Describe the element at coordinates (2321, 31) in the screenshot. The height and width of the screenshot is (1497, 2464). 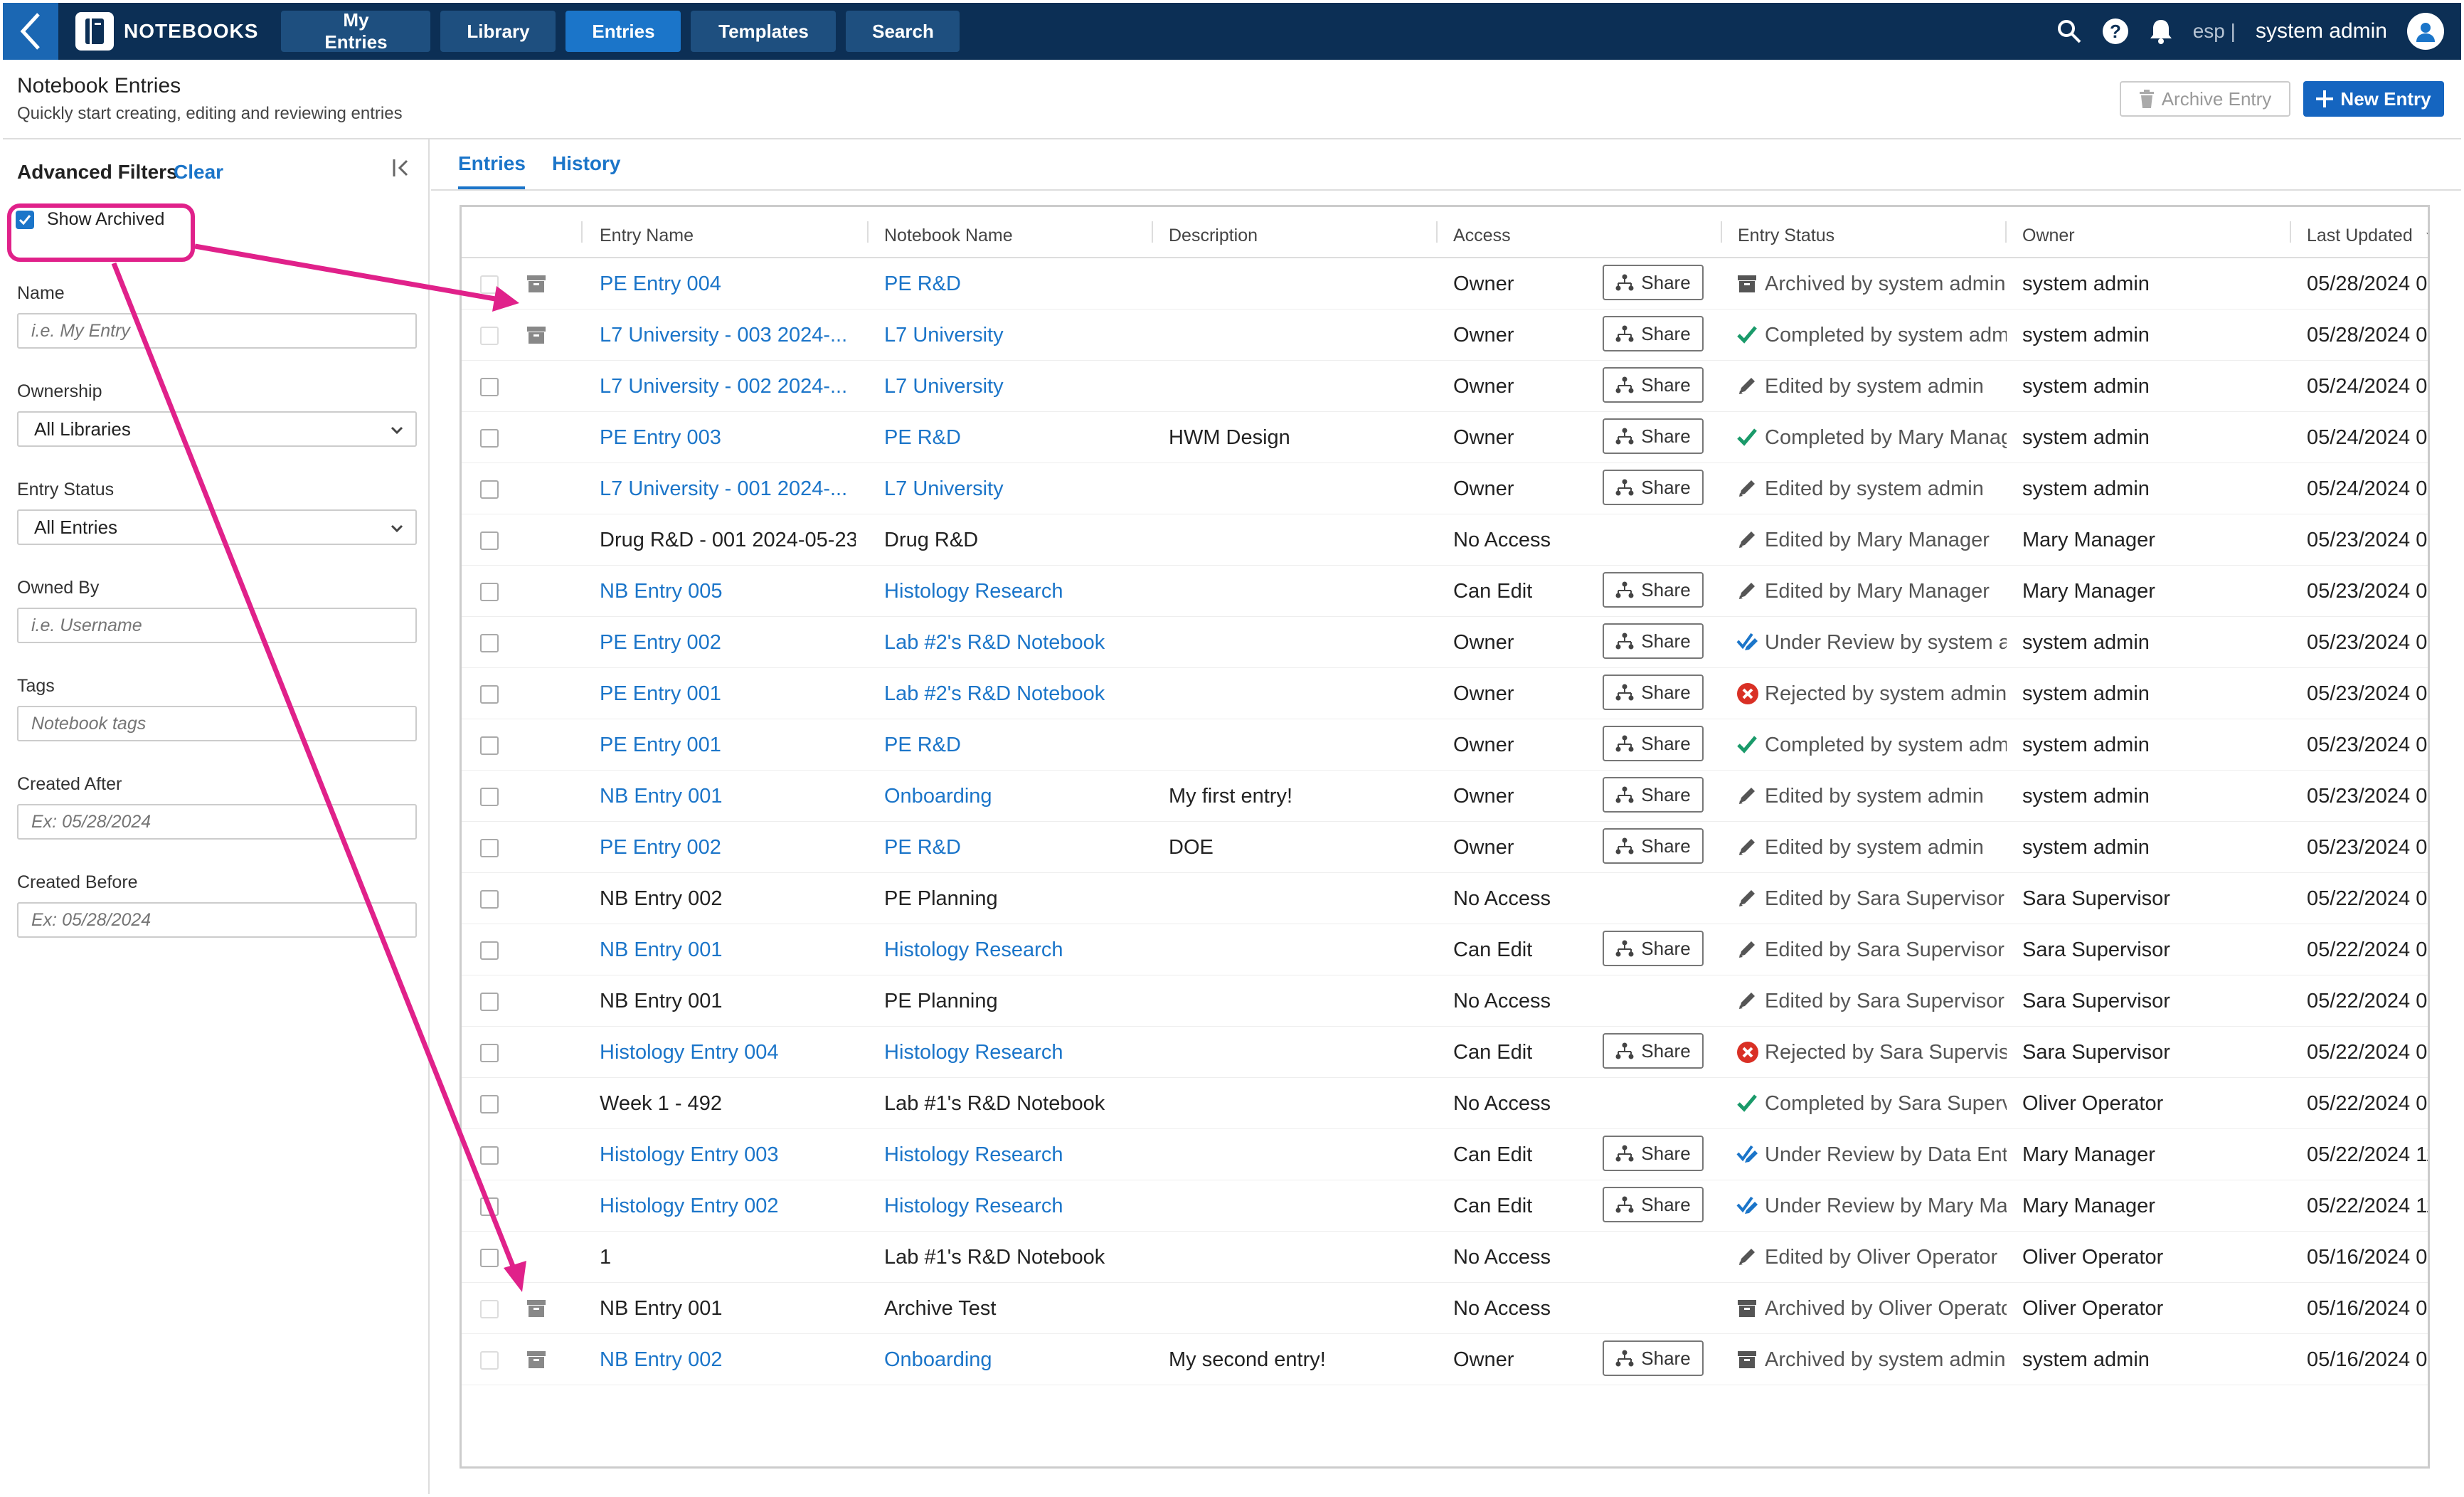
I see `user-name: system admin` at that location.